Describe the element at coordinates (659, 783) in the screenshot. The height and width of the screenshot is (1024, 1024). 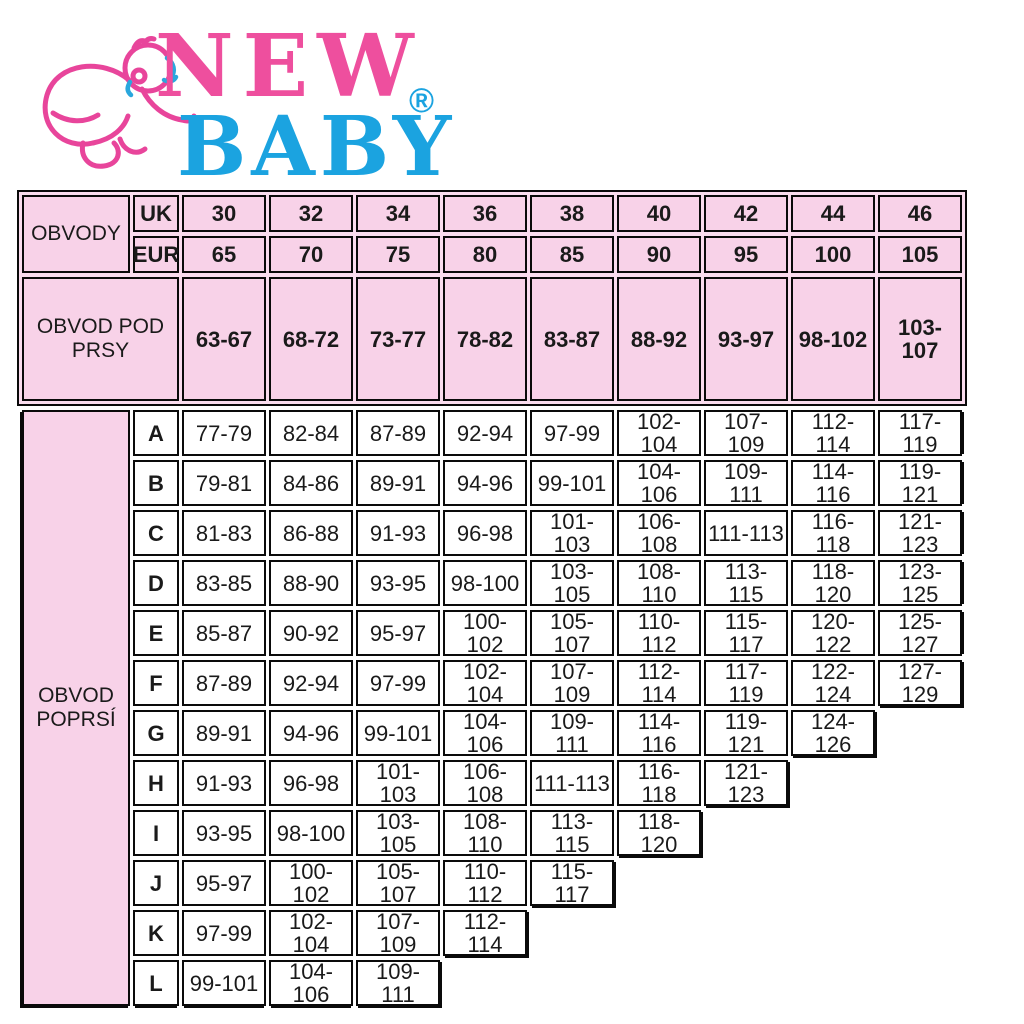
I see `bust-range-cell: 116-118` at that location.